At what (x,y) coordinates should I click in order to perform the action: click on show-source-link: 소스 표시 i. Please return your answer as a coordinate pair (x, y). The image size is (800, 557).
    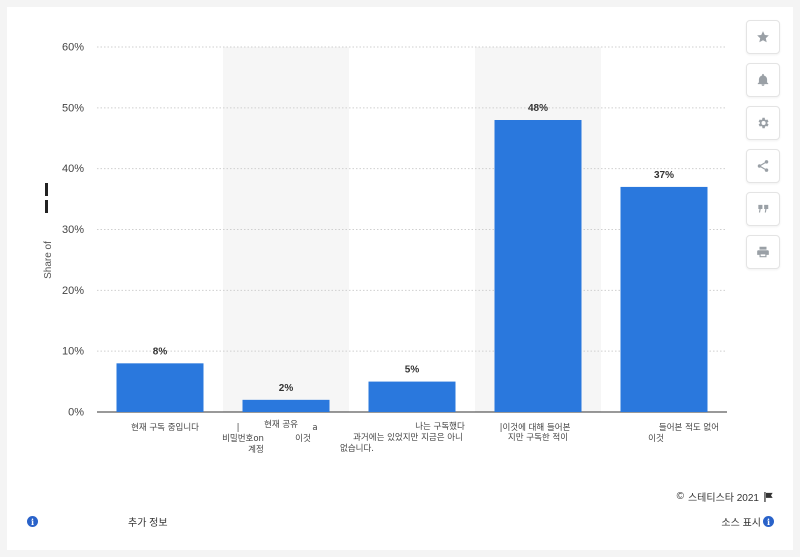
    Looking at the image, I should click on (747, 521).